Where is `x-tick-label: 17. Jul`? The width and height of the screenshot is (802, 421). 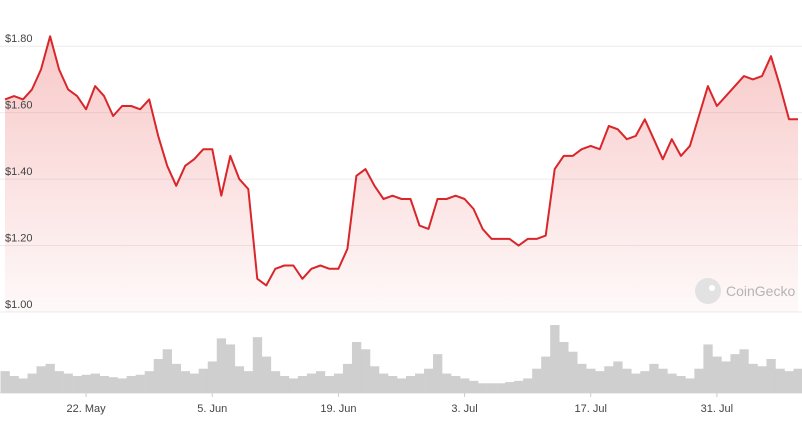 x-tick-label: 17. Jul is located at coordinates (591, 409).